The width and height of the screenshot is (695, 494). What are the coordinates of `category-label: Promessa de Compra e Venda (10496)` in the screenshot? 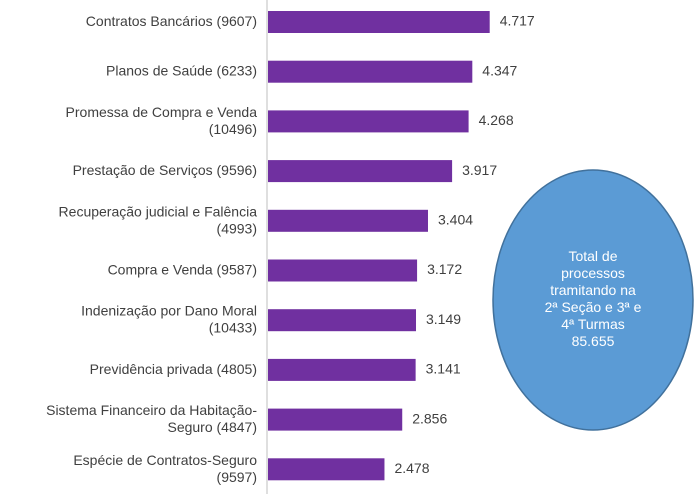 It's located at (162, 120).